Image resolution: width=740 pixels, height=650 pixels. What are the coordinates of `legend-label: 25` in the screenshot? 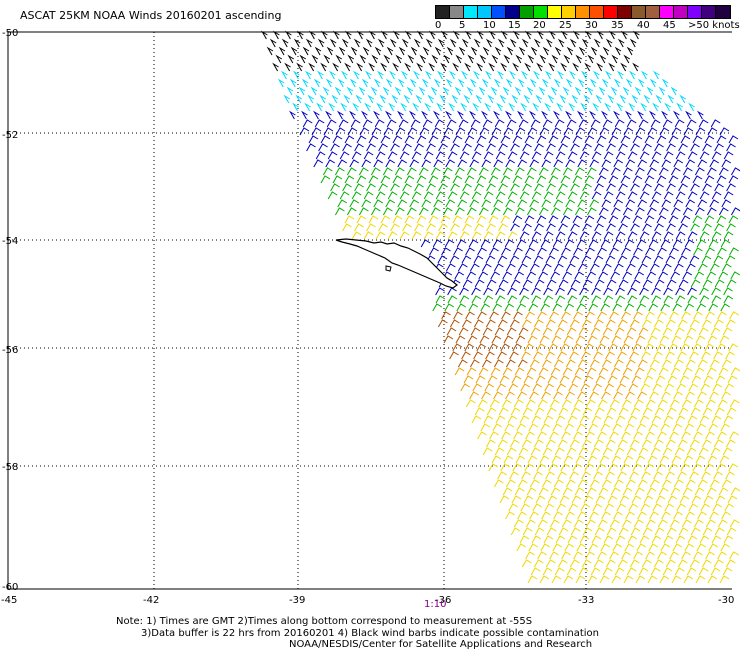 It's located at (565, 25).